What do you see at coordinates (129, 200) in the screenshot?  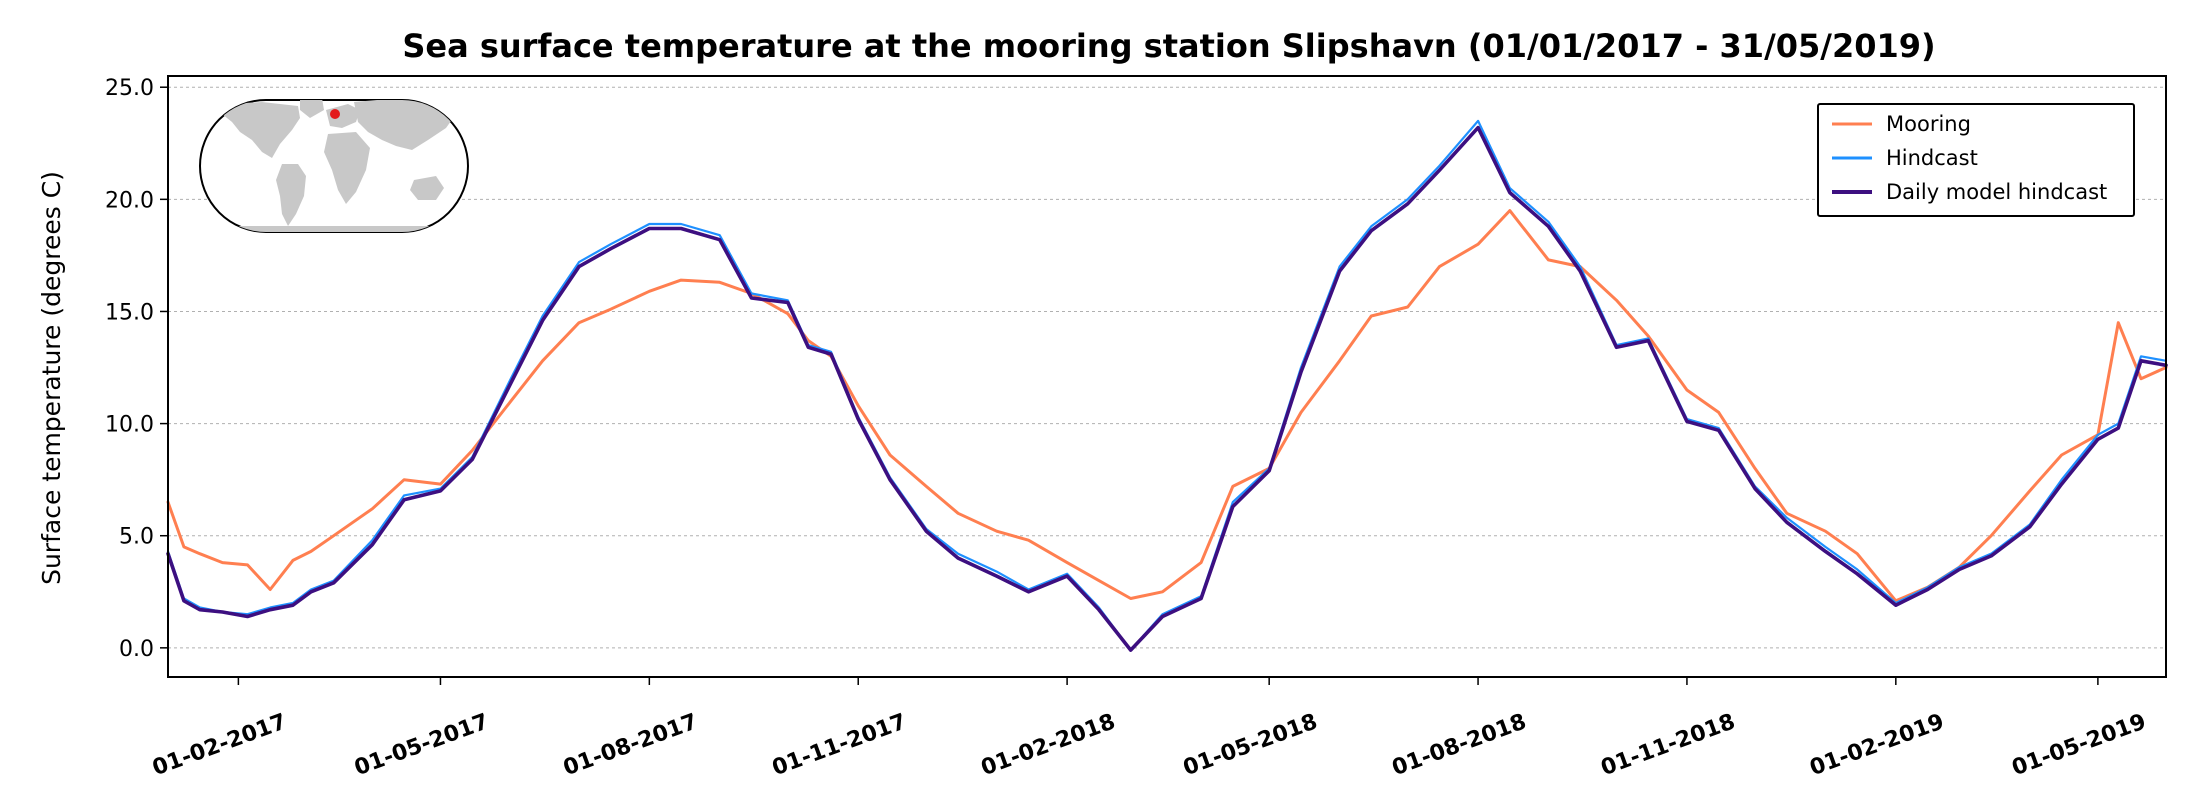 I see `y-tick-label: 20.0` at bounding box center [129, 200].